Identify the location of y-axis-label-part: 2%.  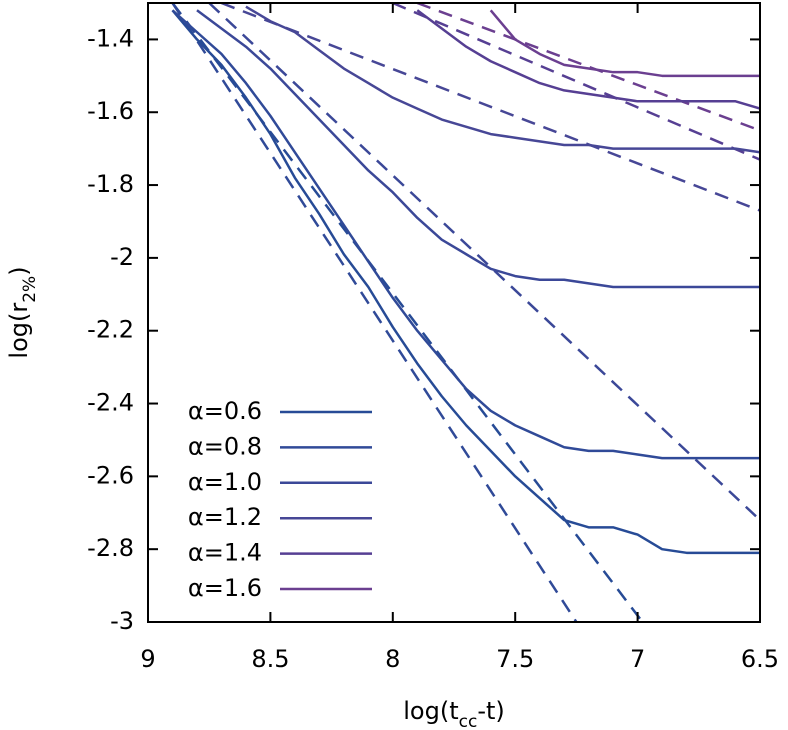
(30, 289).